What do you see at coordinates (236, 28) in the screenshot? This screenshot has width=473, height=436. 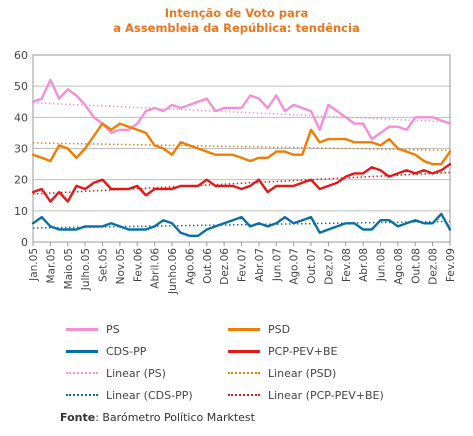 I see `chart-title-line-2: a Assembleia da República: tendência` at bounding box center [236, 28].